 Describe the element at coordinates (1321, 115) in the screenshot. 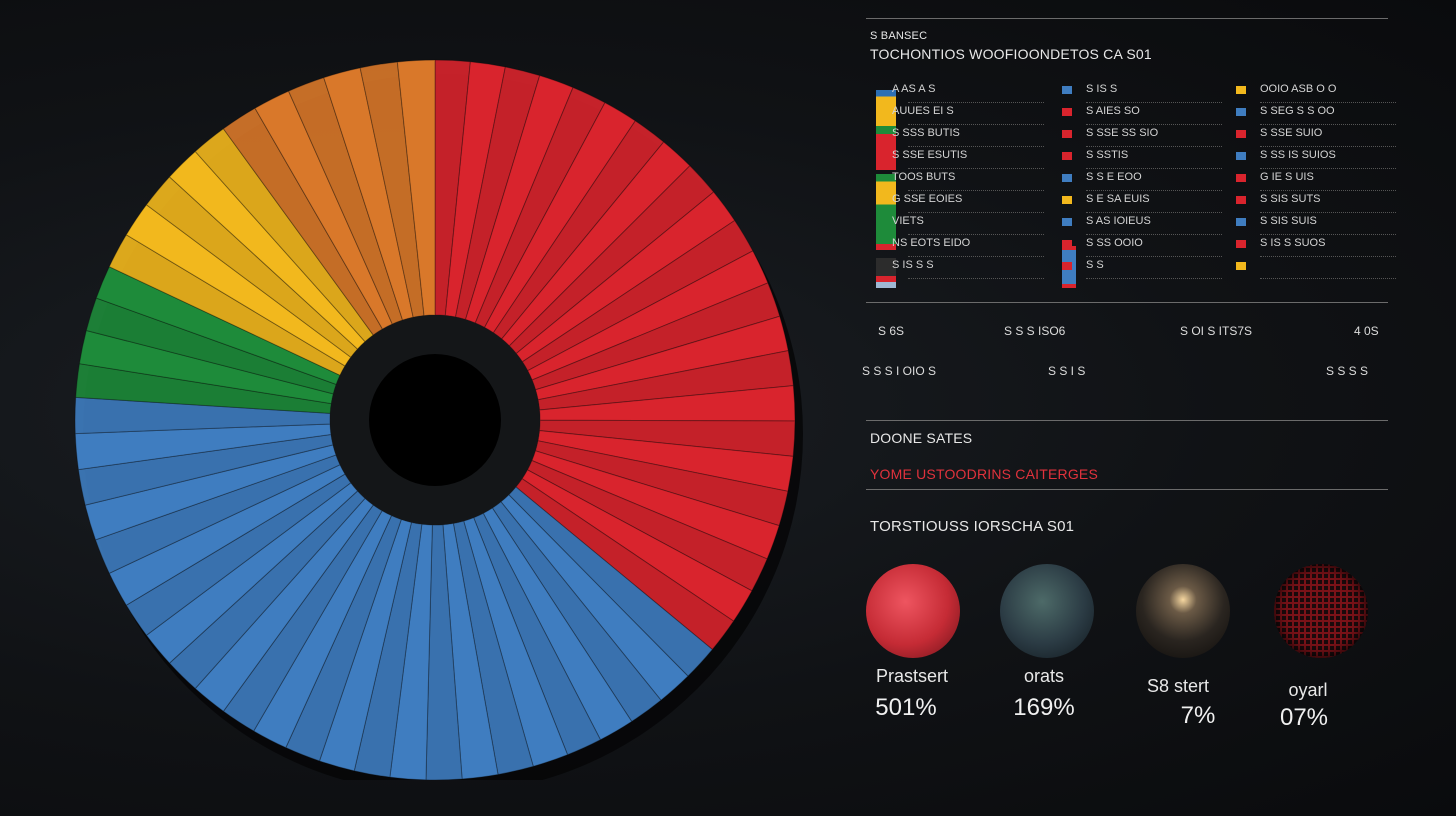

I see `legend-item: S SEG S S OO` at that location.